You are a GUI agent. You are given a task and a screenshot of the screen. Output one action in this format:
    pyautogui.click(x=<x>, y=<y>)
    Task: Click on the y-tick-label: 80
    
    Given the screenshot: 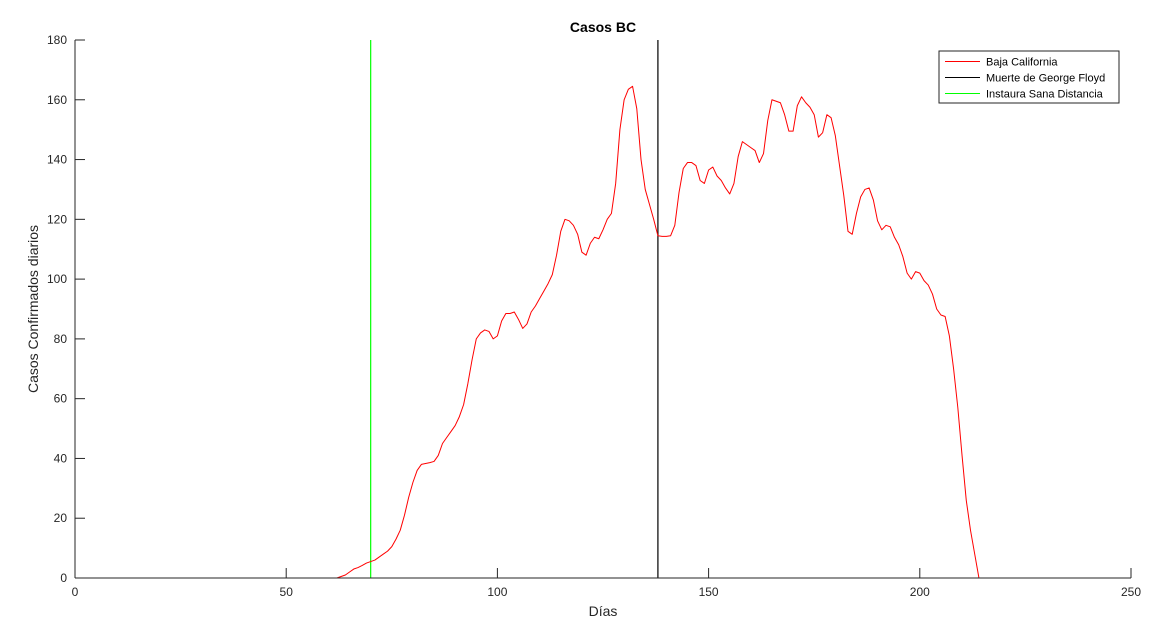 What is the action you would take?
    pyautogui.click(x=61, y=339)
    